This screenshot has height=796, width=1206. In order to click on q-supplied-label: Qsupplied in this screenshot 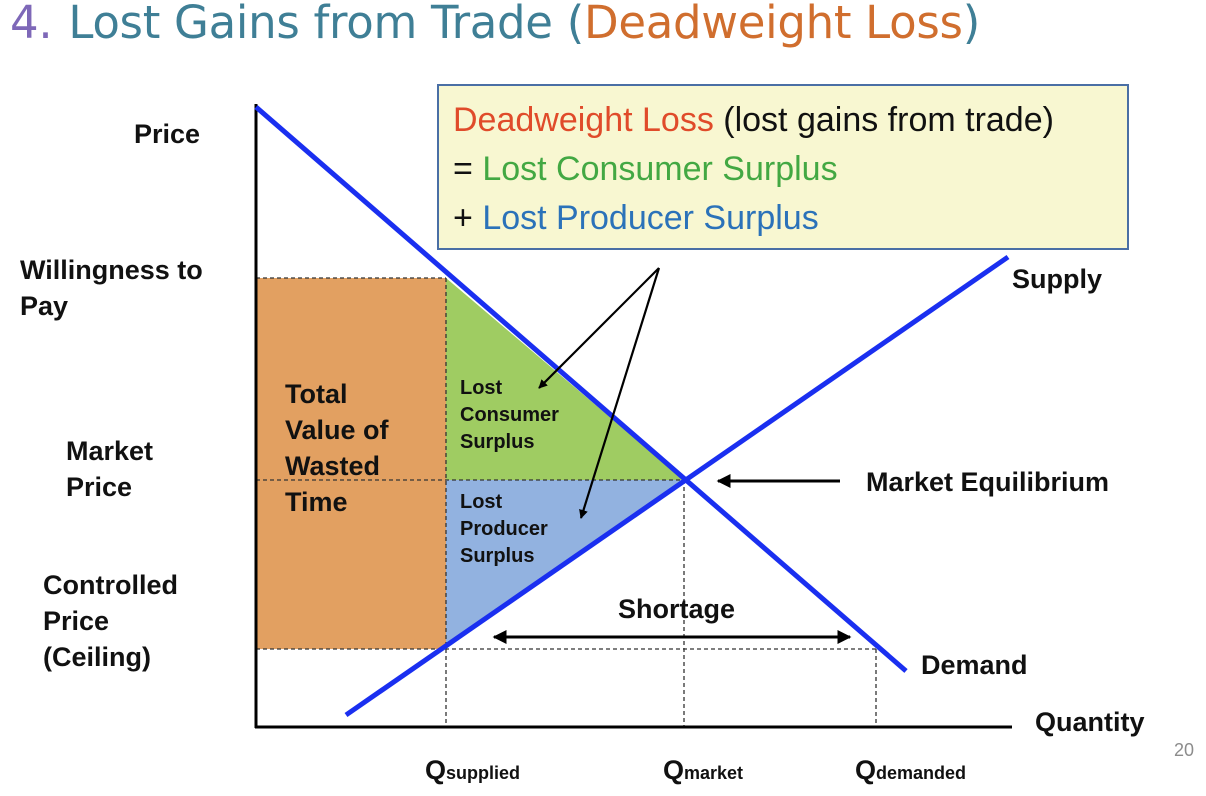, I will do `click(472, 771)`.